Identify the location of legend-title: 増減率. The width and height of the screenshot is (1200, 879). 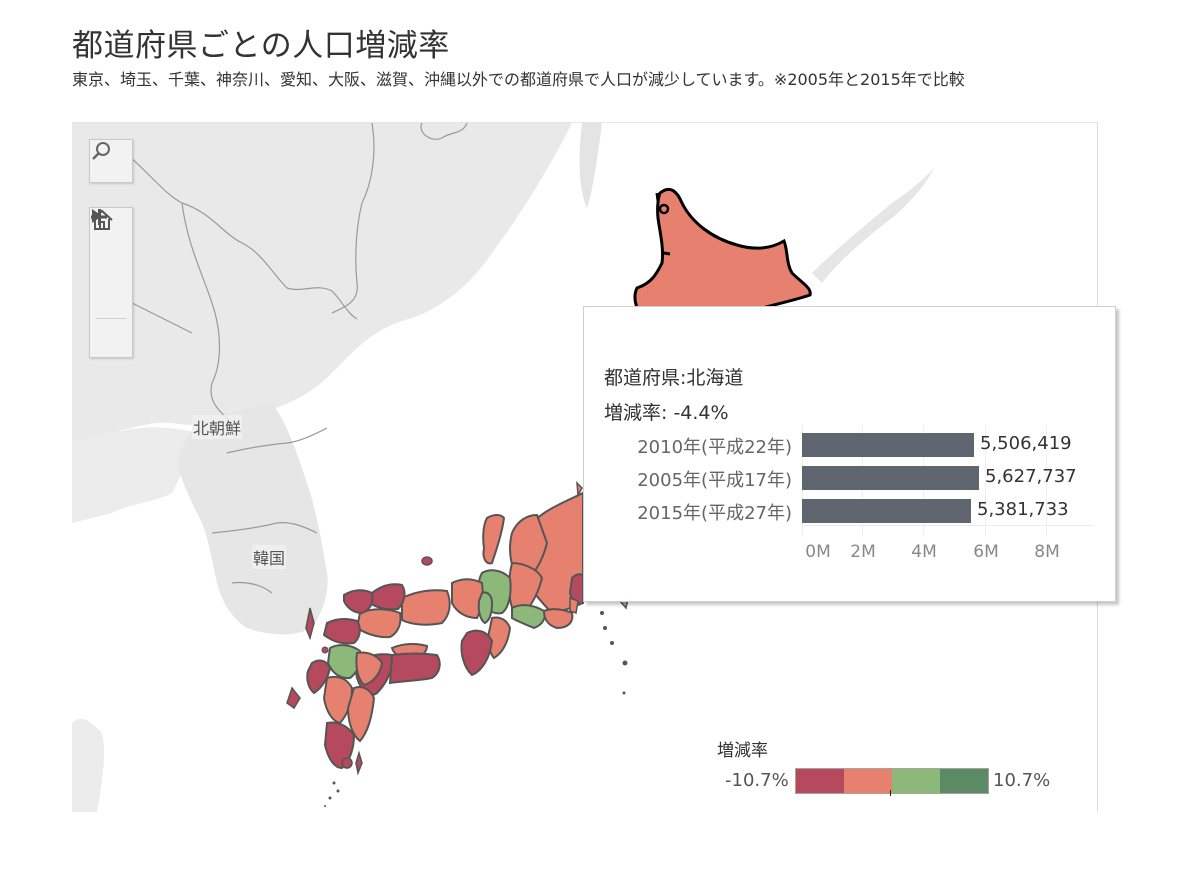
(742, 751).